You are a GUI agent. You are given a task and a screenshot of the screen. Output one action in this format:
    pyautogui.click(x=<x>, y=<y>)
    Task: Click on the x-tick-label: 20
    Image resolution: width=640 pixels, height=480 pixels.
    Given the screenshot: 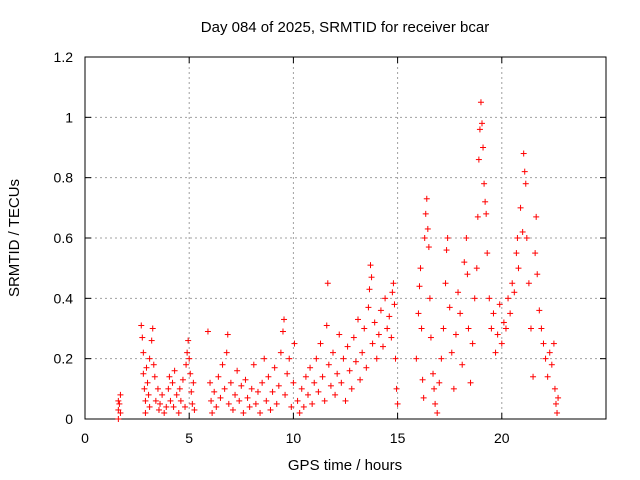 What is the action you would take?
    pyautogui.click(x=502, y=438)
    